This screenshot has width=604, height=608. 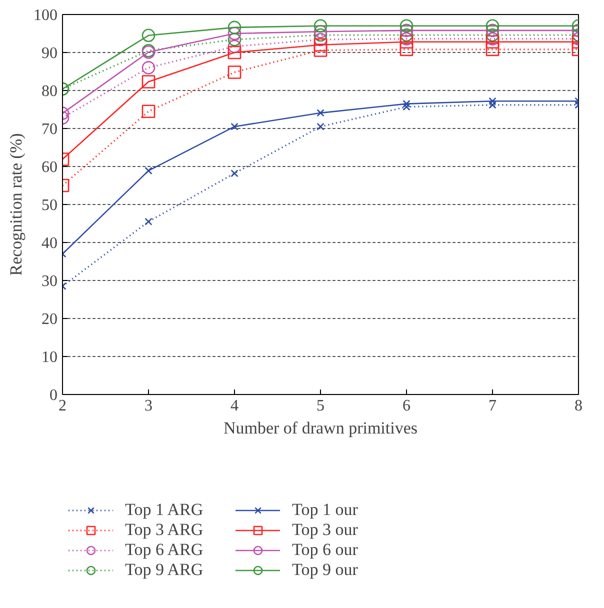 What do you see at coordinates (50, 205) in the screenshot?
I see `y-tick-label: 50` at bounding box center [50, 205].